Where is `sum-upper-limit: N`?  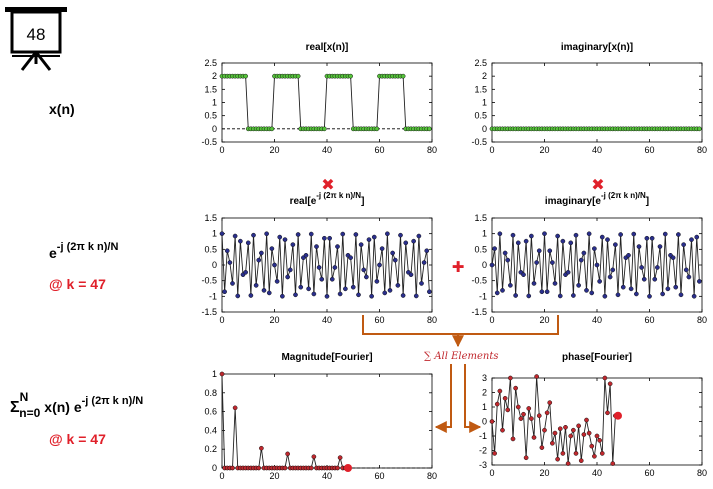 sum-upper-limit: N is located at coordinates (24, 397).